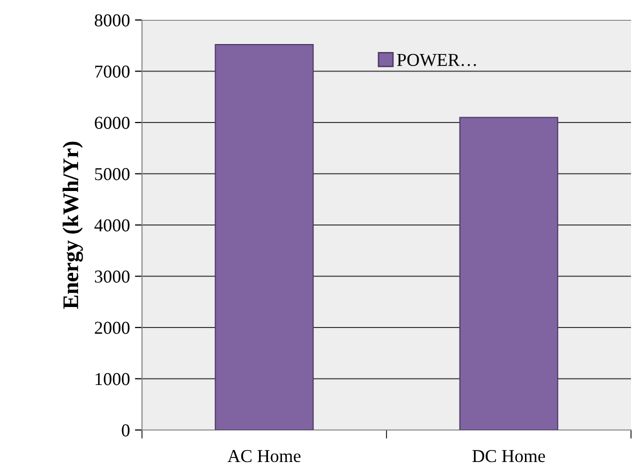 This screenshot has width=632, height=467. What do you see at coordinates (112, 20) in the screenshot?
I see `y-tick-label: 8000` at bounding box center [112, 20].